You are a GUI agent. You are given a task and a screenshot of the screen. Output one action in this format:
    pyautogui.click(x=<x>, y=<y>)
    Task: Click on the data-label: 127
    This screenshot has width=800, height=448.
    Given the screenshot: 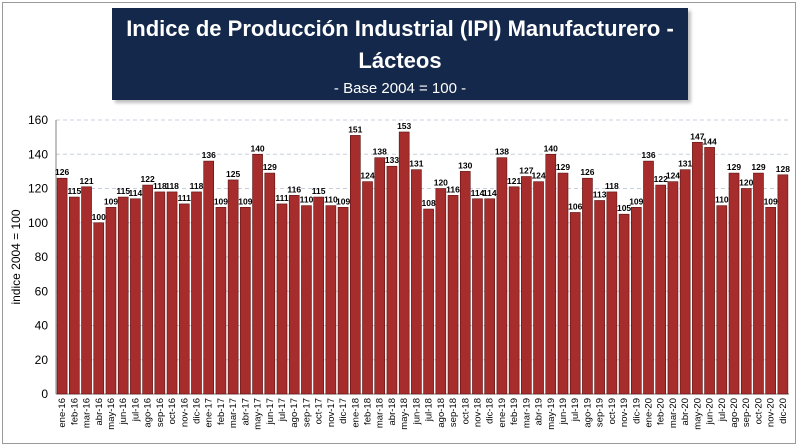 What is the action you would take?
    pyautogui.click(x=526, y=171)
    